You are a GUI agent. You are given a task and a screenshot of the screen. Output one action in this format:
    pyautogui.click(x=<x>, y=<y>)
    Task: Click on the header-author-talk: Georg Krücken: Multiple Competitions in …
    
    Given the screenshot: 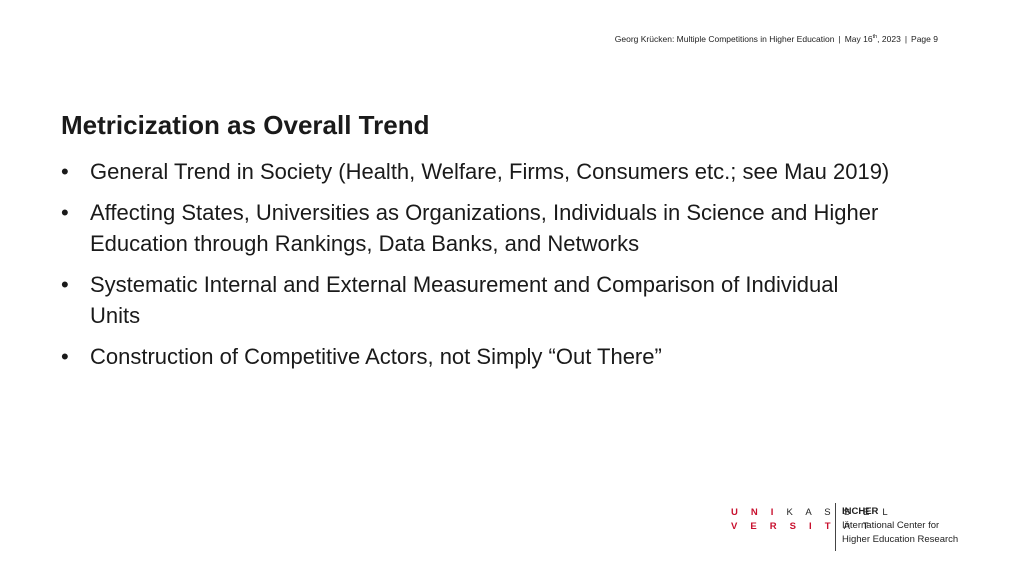 What is the action you would take?
    pyautogui.click(x=724, y=39)
    